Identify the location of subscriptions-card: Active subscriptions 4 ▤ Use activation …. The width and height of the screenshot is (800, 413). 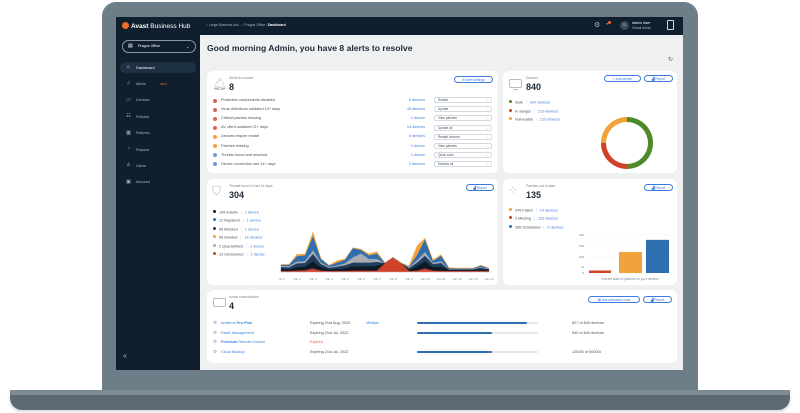
(442, 326).